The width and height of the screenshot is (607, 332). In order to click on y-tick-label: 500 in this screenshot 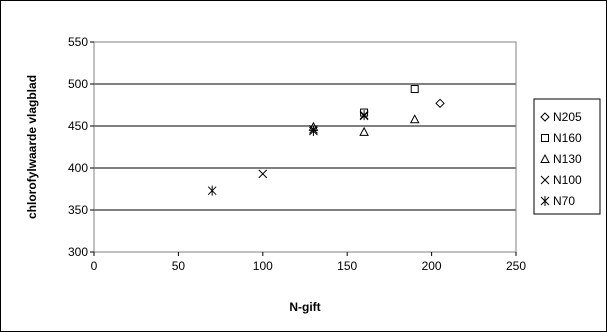, I will do `click(78, 84)`.